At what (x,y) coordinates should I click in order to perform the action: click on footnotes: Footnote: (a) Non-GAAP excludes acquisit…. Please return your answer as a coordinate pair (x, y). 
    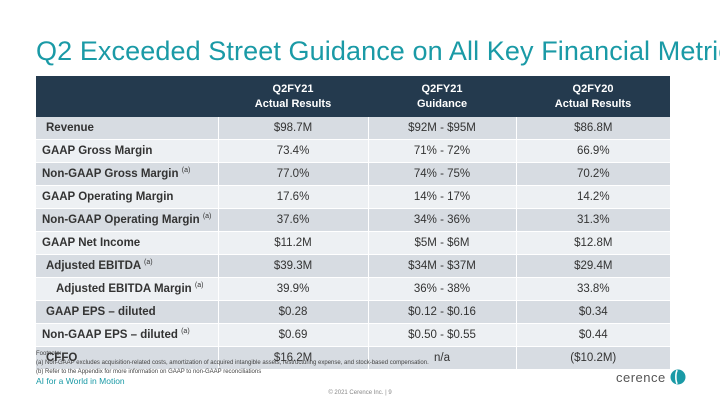
    Looking at the image, I should click on (232, 363).